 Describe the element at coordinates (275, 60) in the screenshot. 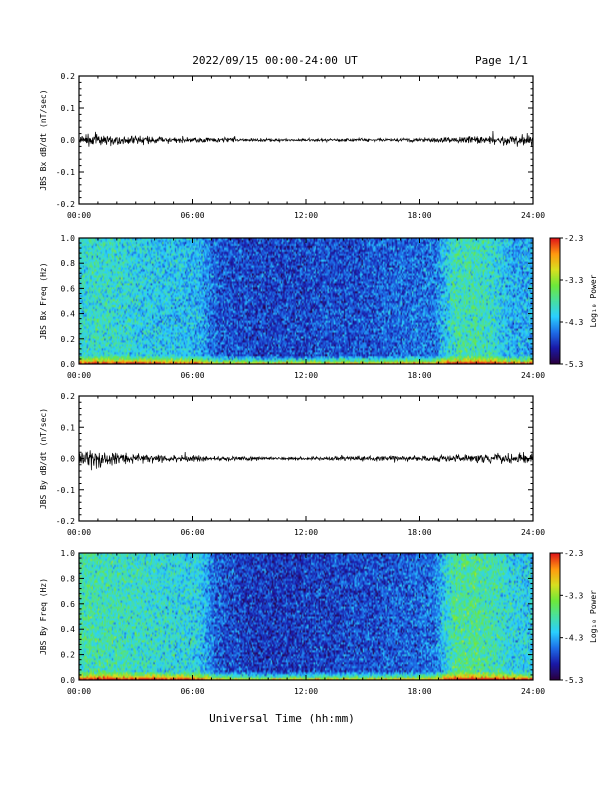

I see `page-title: 2022/09/15 00:00-24:00 UT` at that location.